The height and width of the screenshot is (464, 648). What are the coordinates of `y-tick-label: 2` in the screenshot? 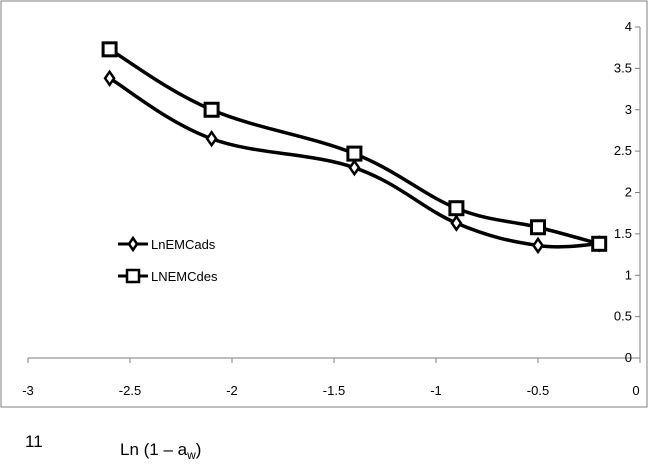 It's located at (628, 192).